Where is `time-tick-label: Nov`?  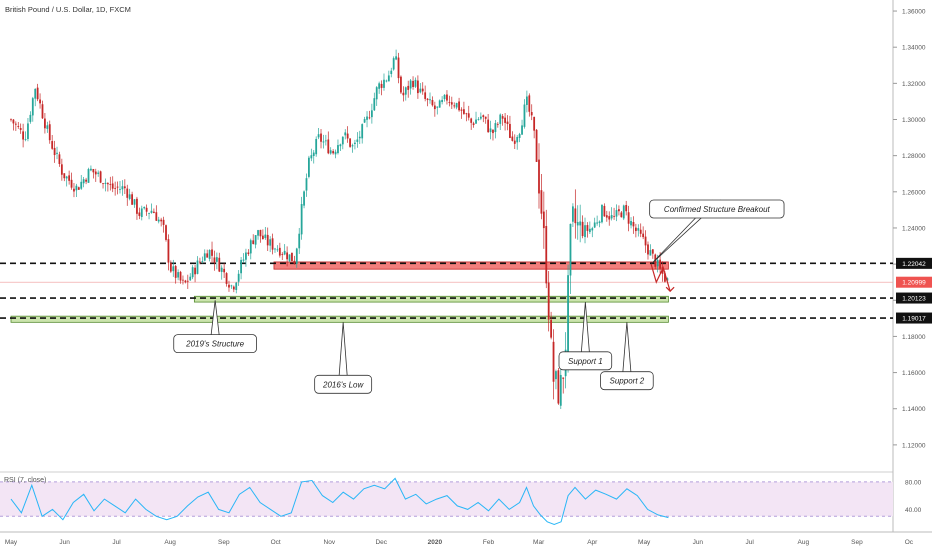 time-tick-label: Nov is located at coordinates (330, 542).